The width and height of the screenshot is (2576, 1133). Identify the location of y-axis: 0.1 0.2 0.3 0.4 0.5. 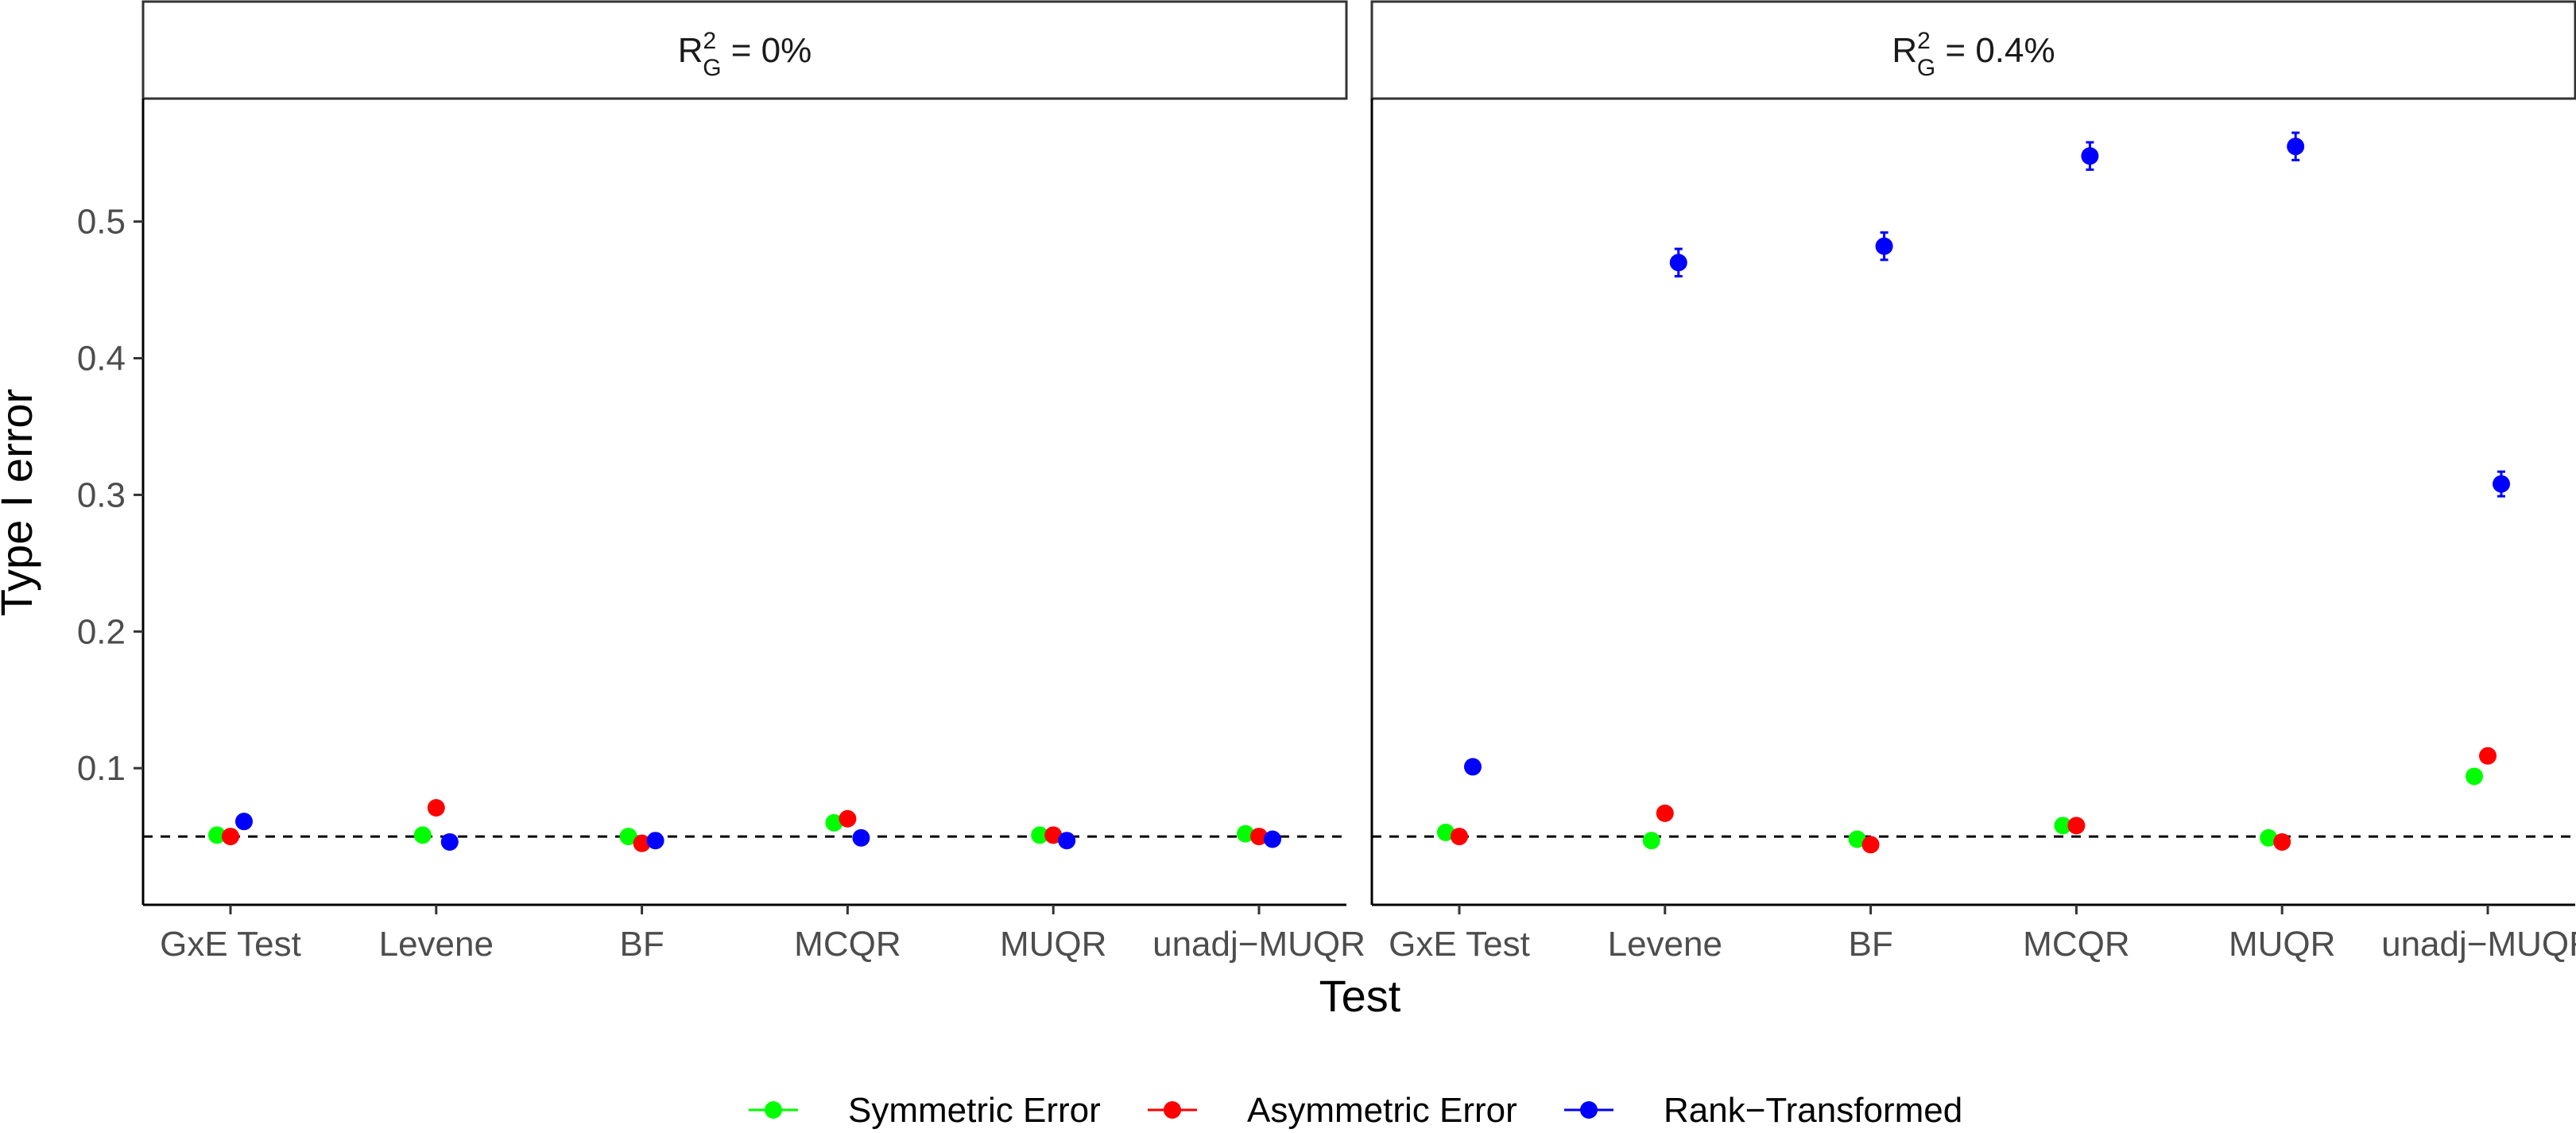
(110, 496).